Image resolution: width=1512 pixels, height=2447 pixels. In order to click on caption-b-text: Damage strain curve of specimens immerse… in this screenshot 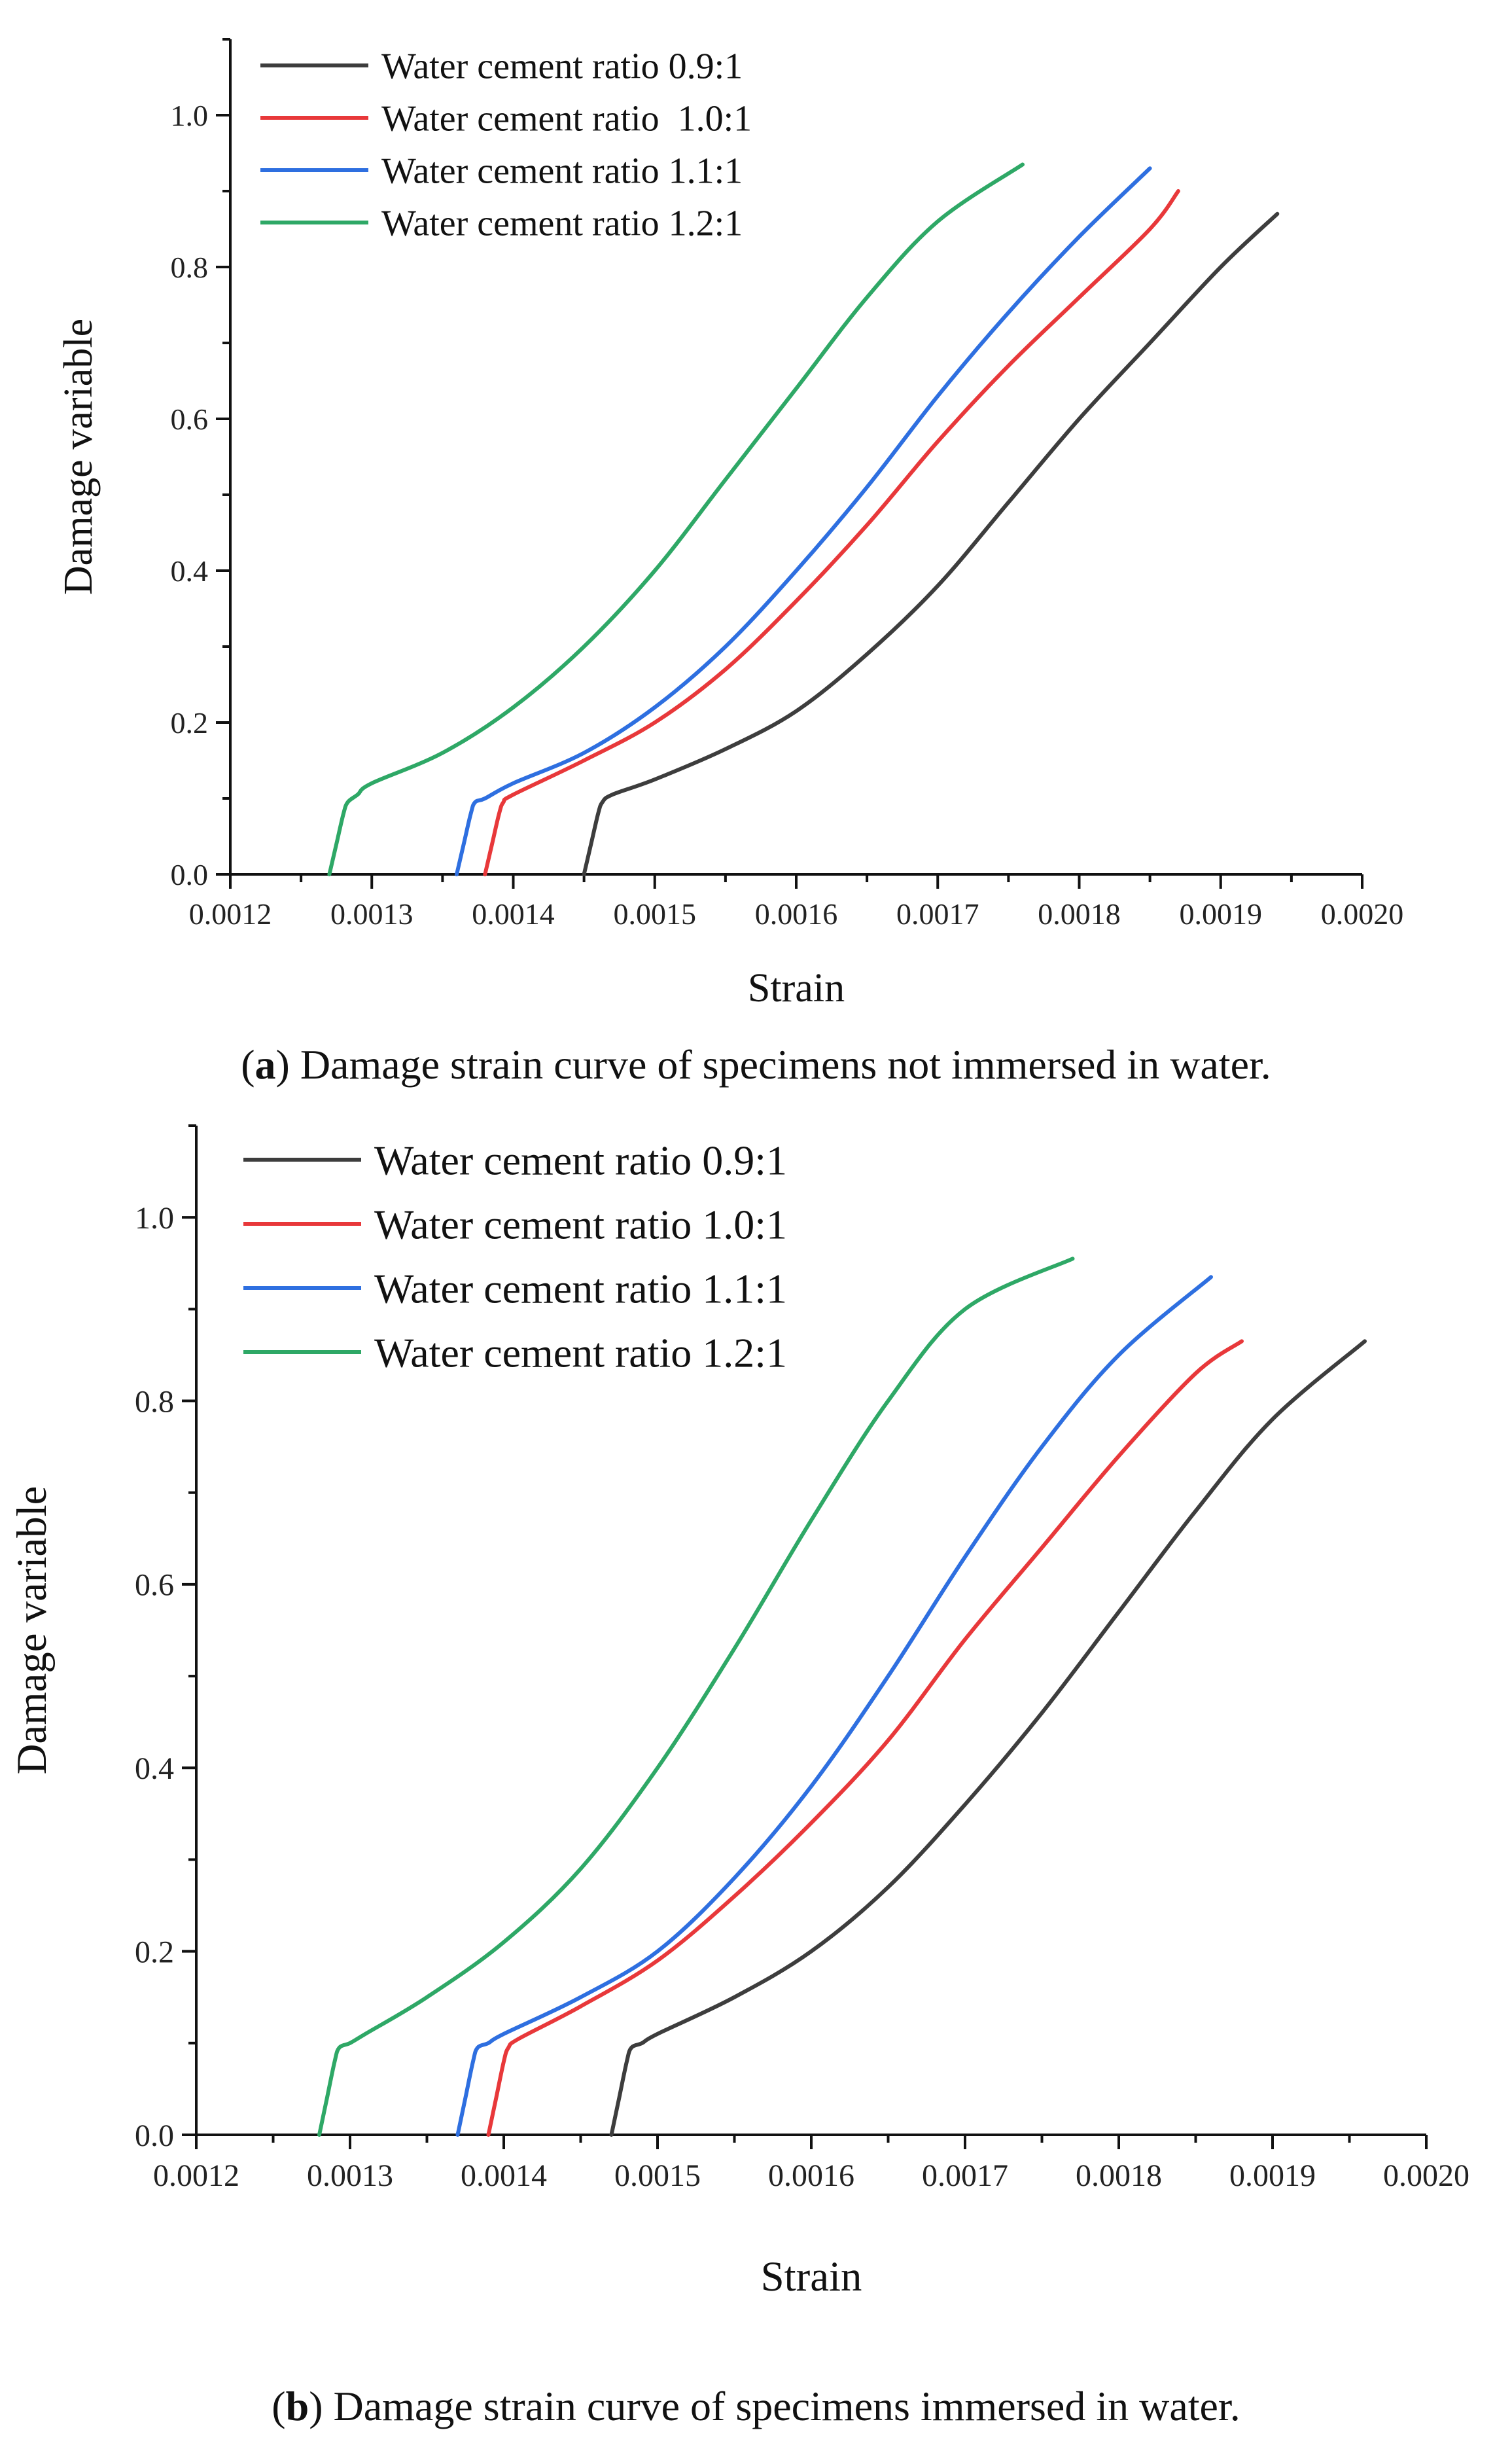, I will do `click(786, 2406)`.